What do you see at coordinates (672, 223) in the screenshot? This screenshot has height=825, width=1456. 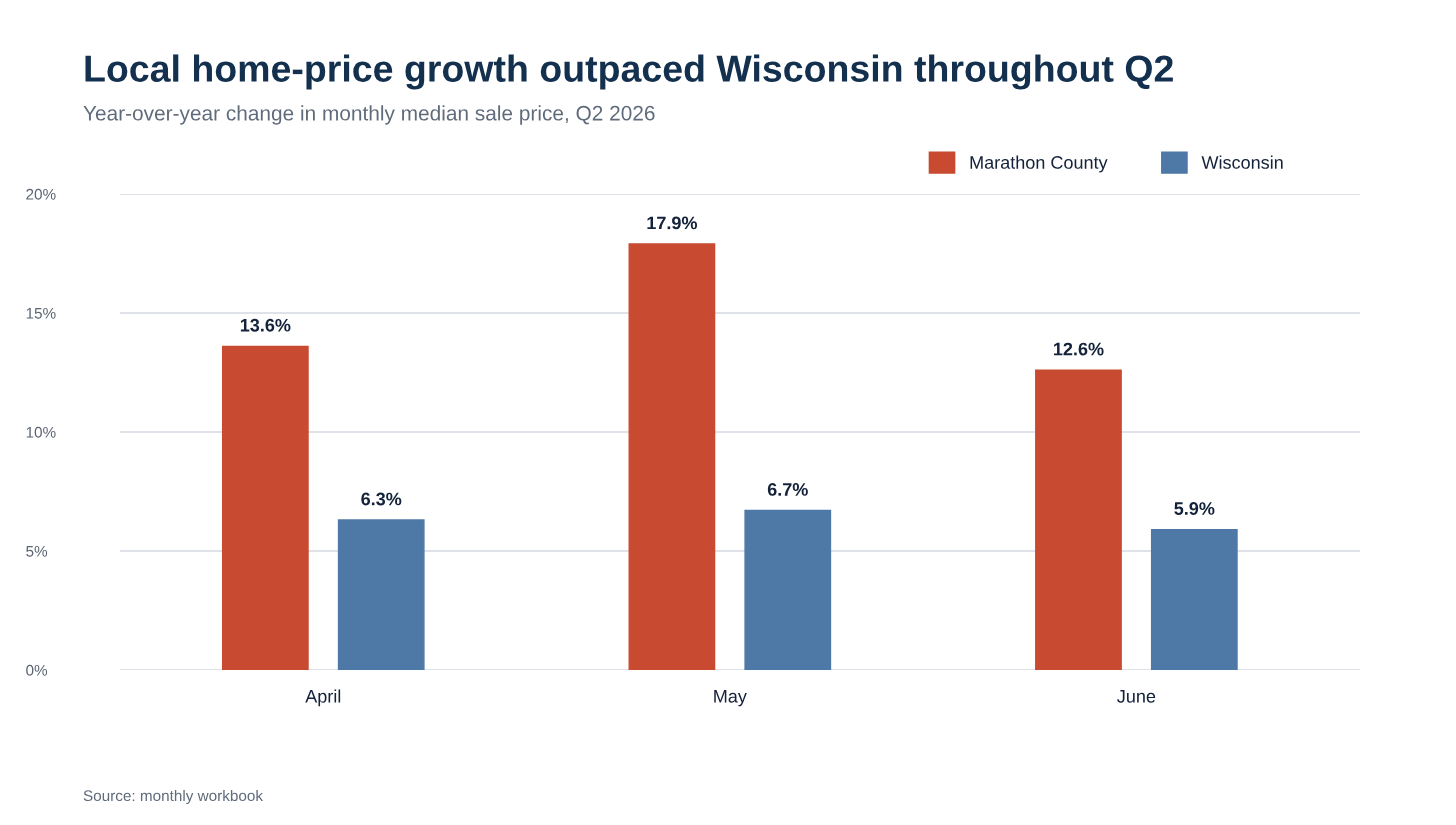 I see `data-label: 17.9%` at bounding box center [672, 223].